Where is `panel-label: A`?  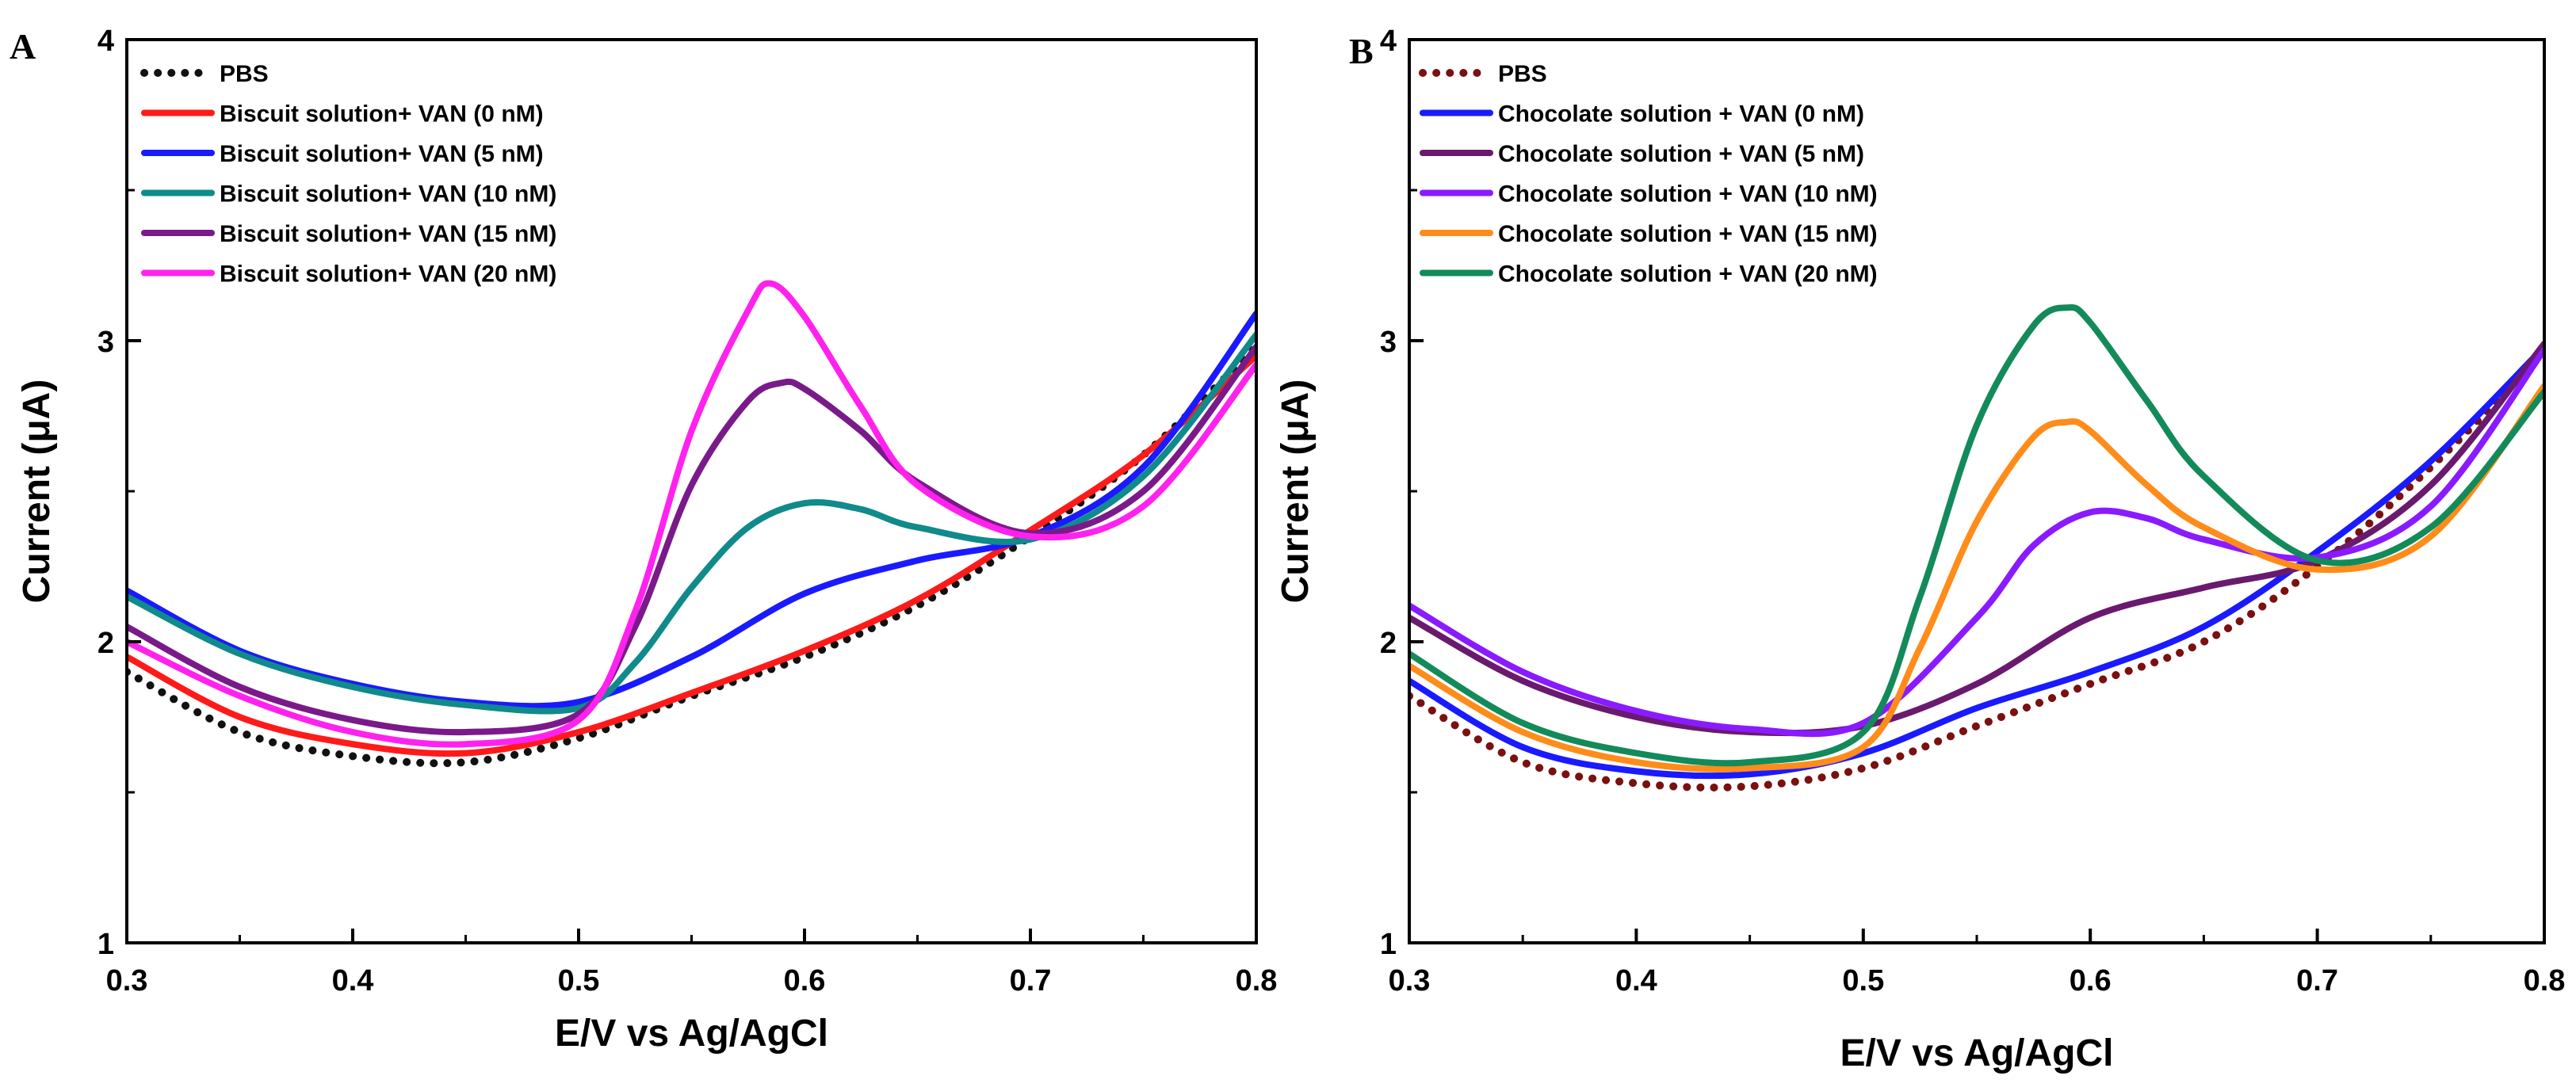
panel-label: A is located at coordinates (23, 46).